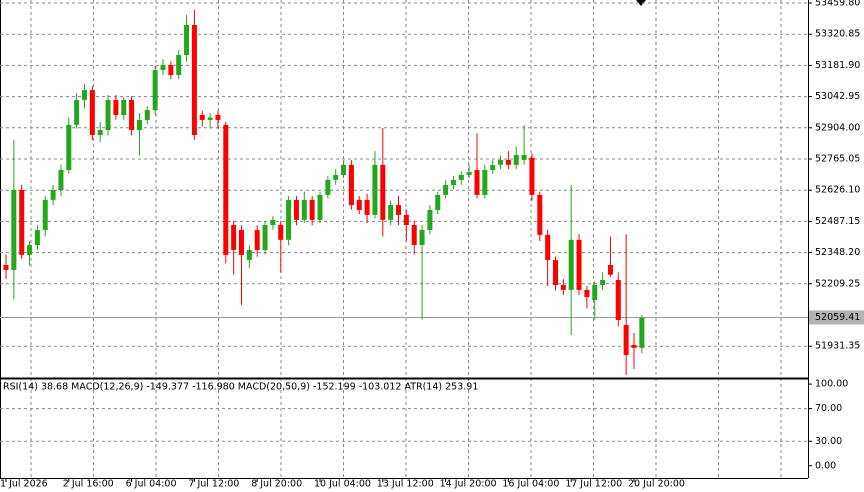 Image resolution: width=864 pixels, height=492 pixels. I want to click on last-price-box, so click(836, 317).